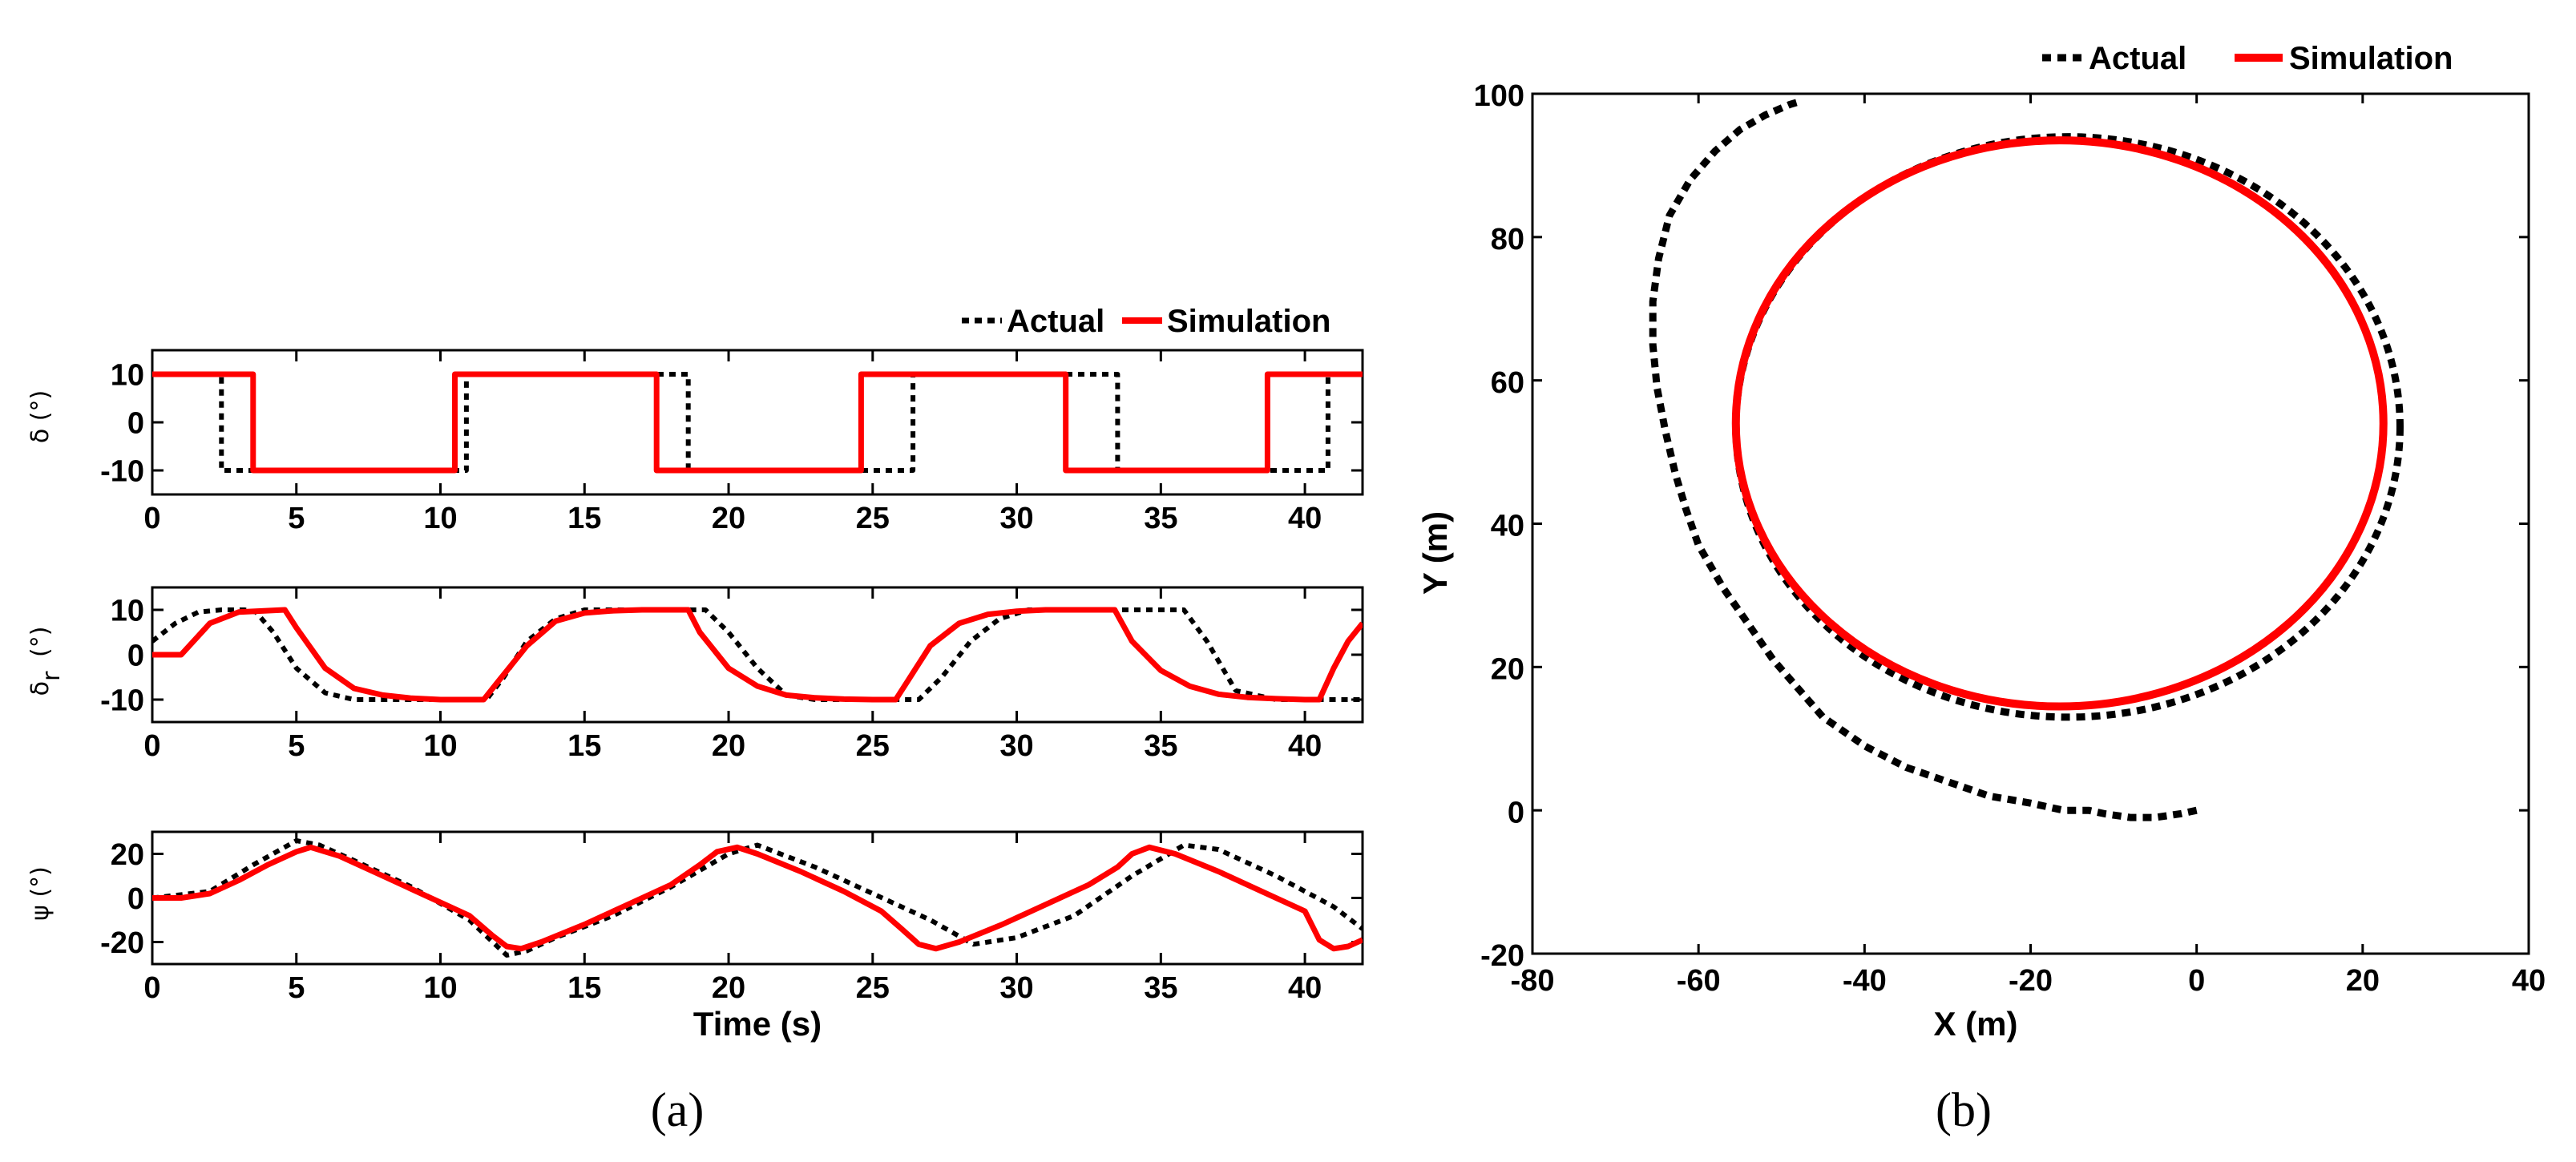 The height and width of the screenshot is (1162, 2576). What do you see at coordinates (873, 988) in the screenshot?
I see `psi-xtick-label: 25` at bounding box center [873, 988].